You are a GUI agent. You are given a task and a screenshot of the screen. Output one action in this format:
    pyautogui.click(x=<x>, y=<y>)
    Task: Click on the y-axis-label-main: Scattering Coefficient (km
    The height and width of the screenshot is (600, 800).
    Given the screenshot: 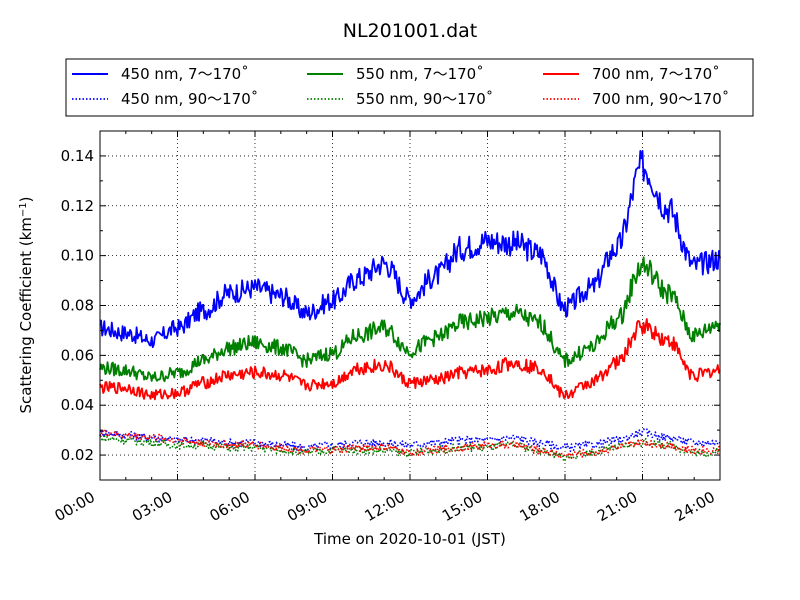 What is the action you would take?
    pyautogui.click(x=26, y=315)
    